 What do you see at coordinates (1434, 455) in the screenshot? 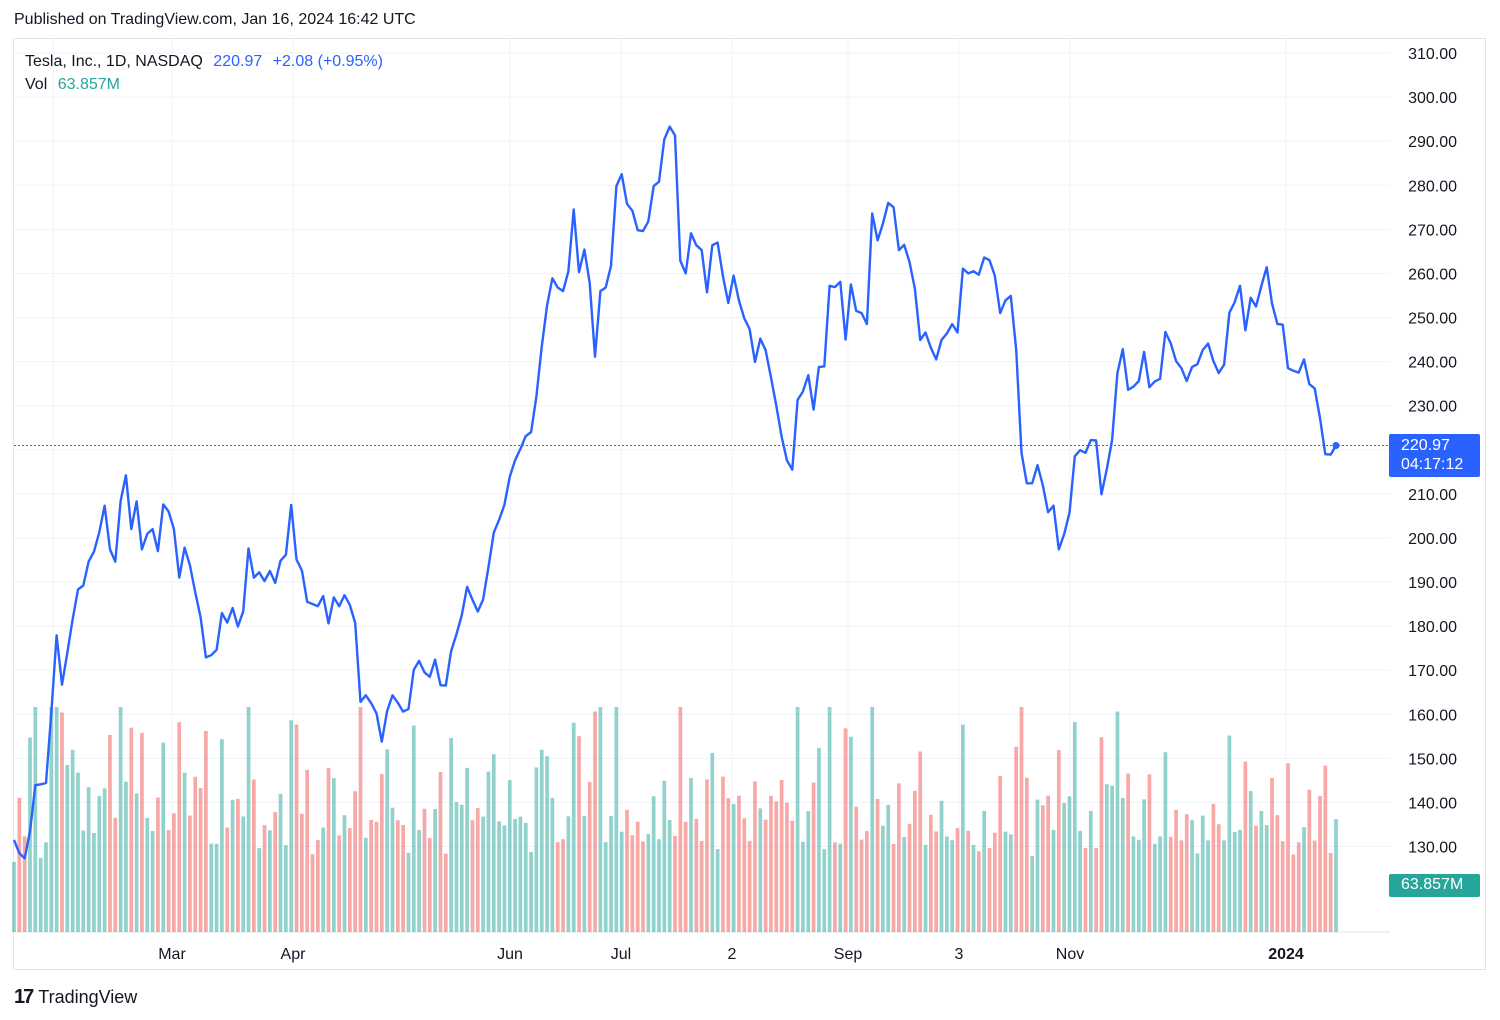
I see `last-price-tag: 220.97 04:17:12` at bounding box center [1434, 455].